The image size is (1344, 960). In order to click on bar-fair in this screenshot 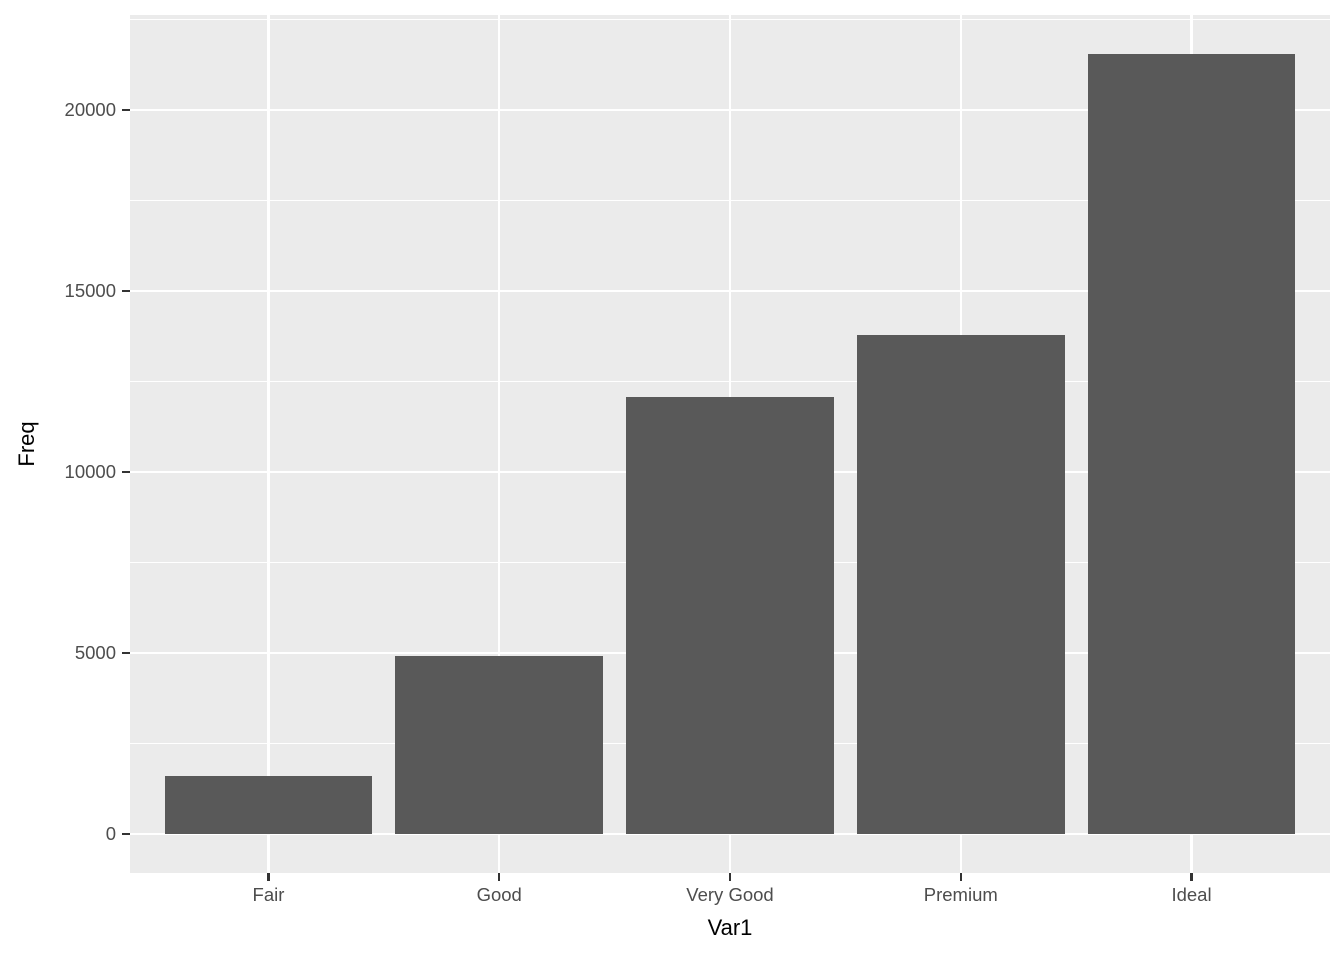, I will do `click(268, 804)`.